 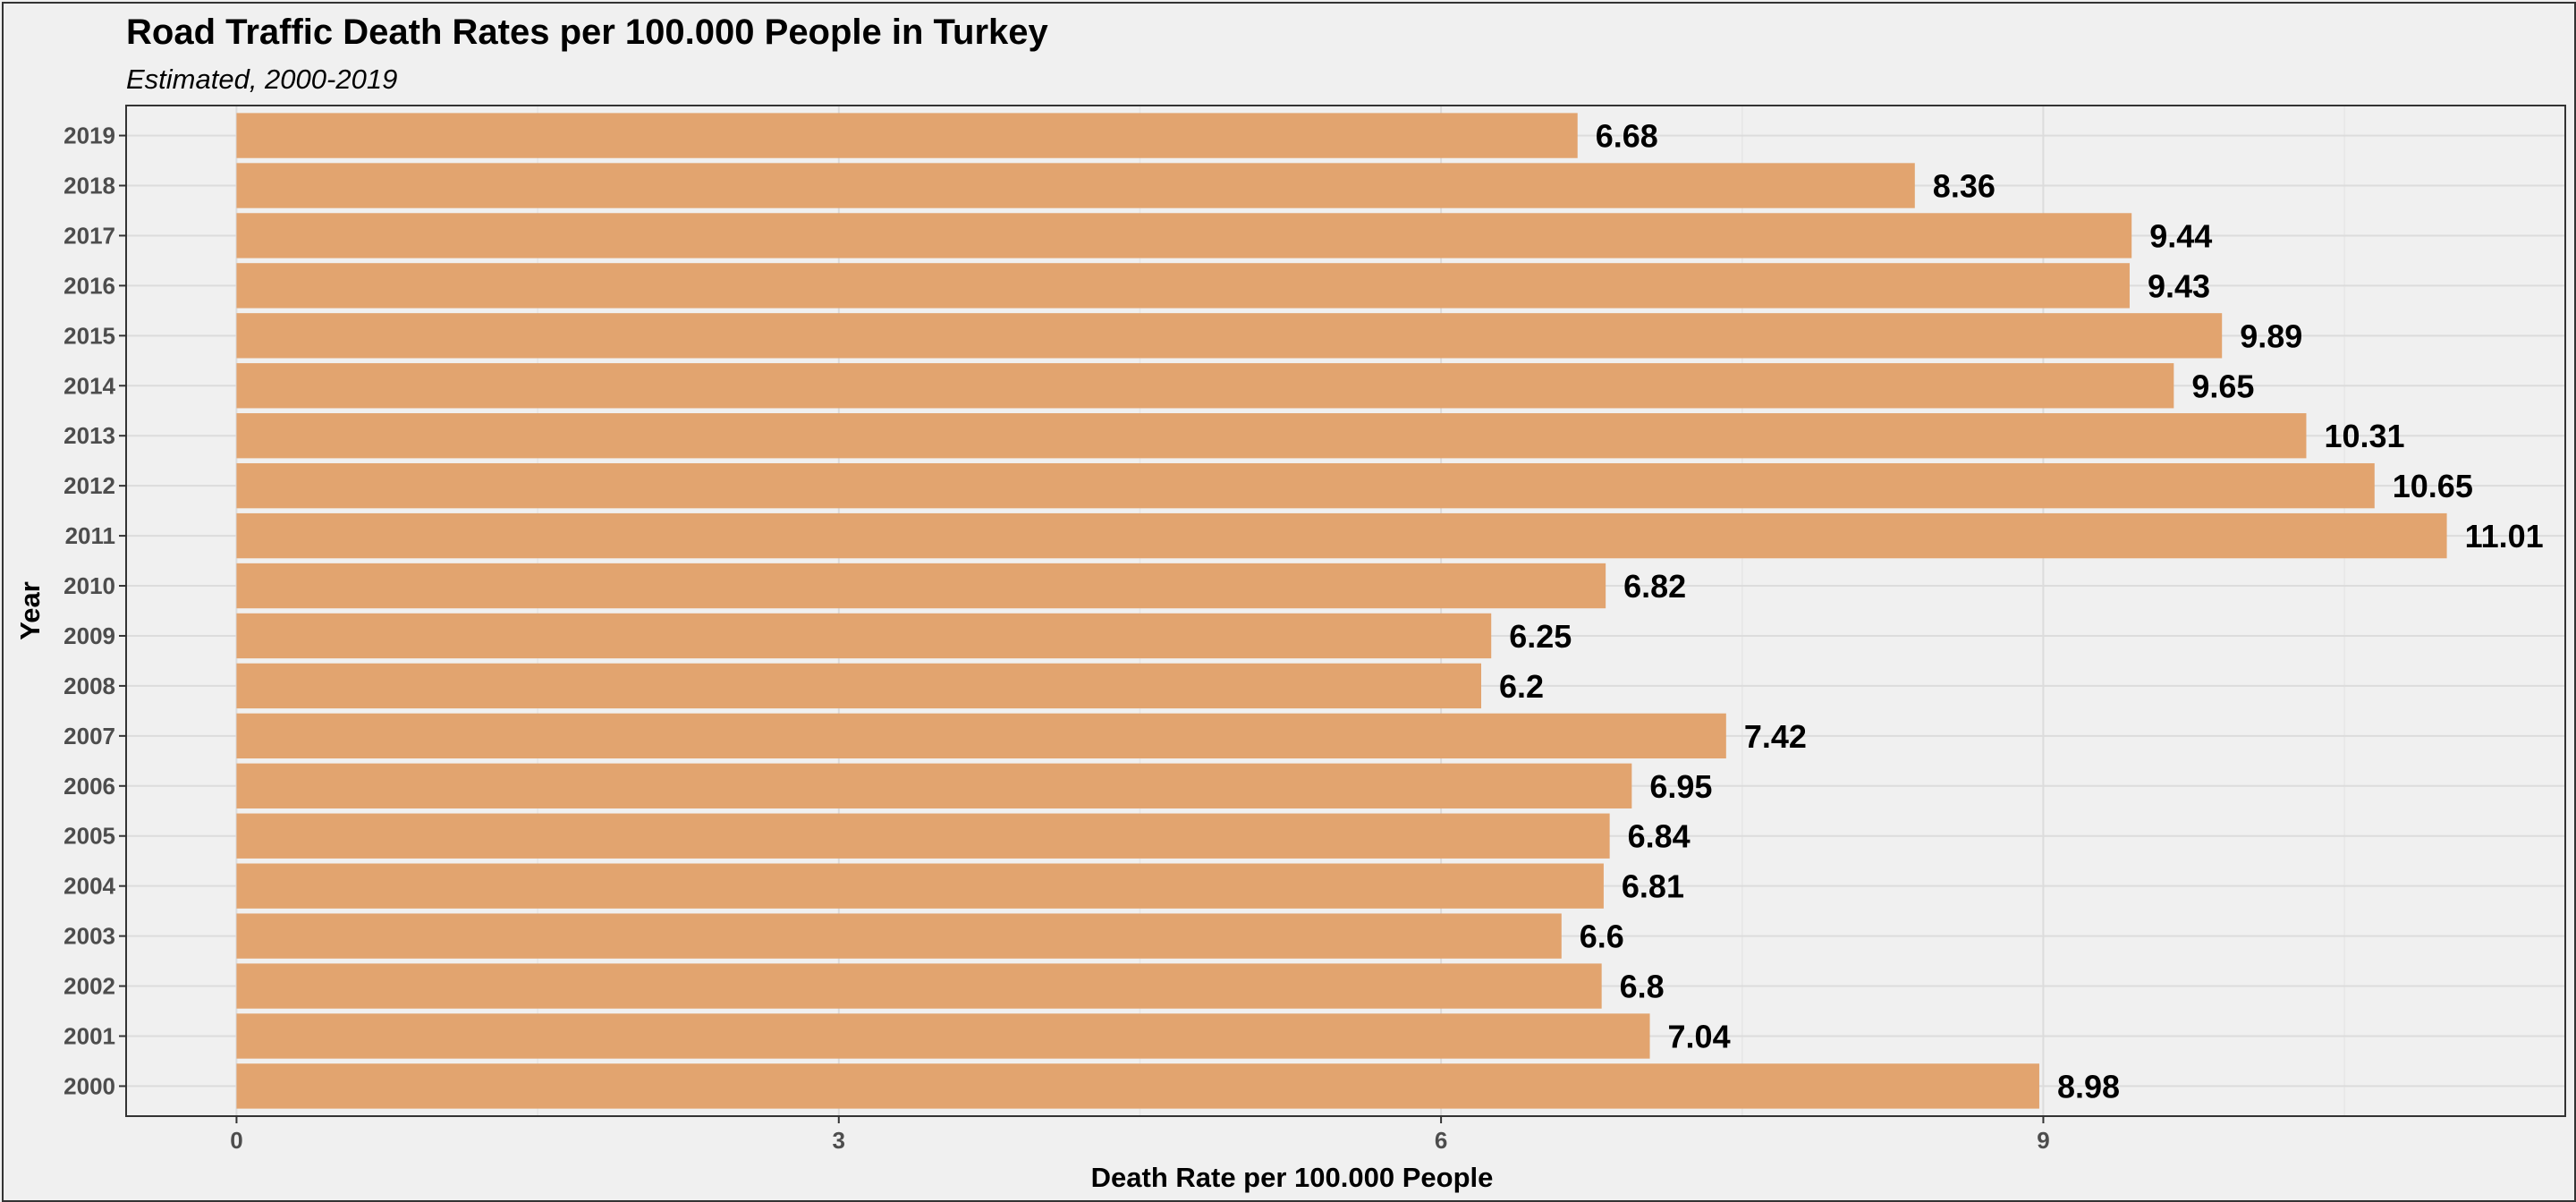 I want to click on data-label-2000: 8.98, so click(x=2088, y=1086).